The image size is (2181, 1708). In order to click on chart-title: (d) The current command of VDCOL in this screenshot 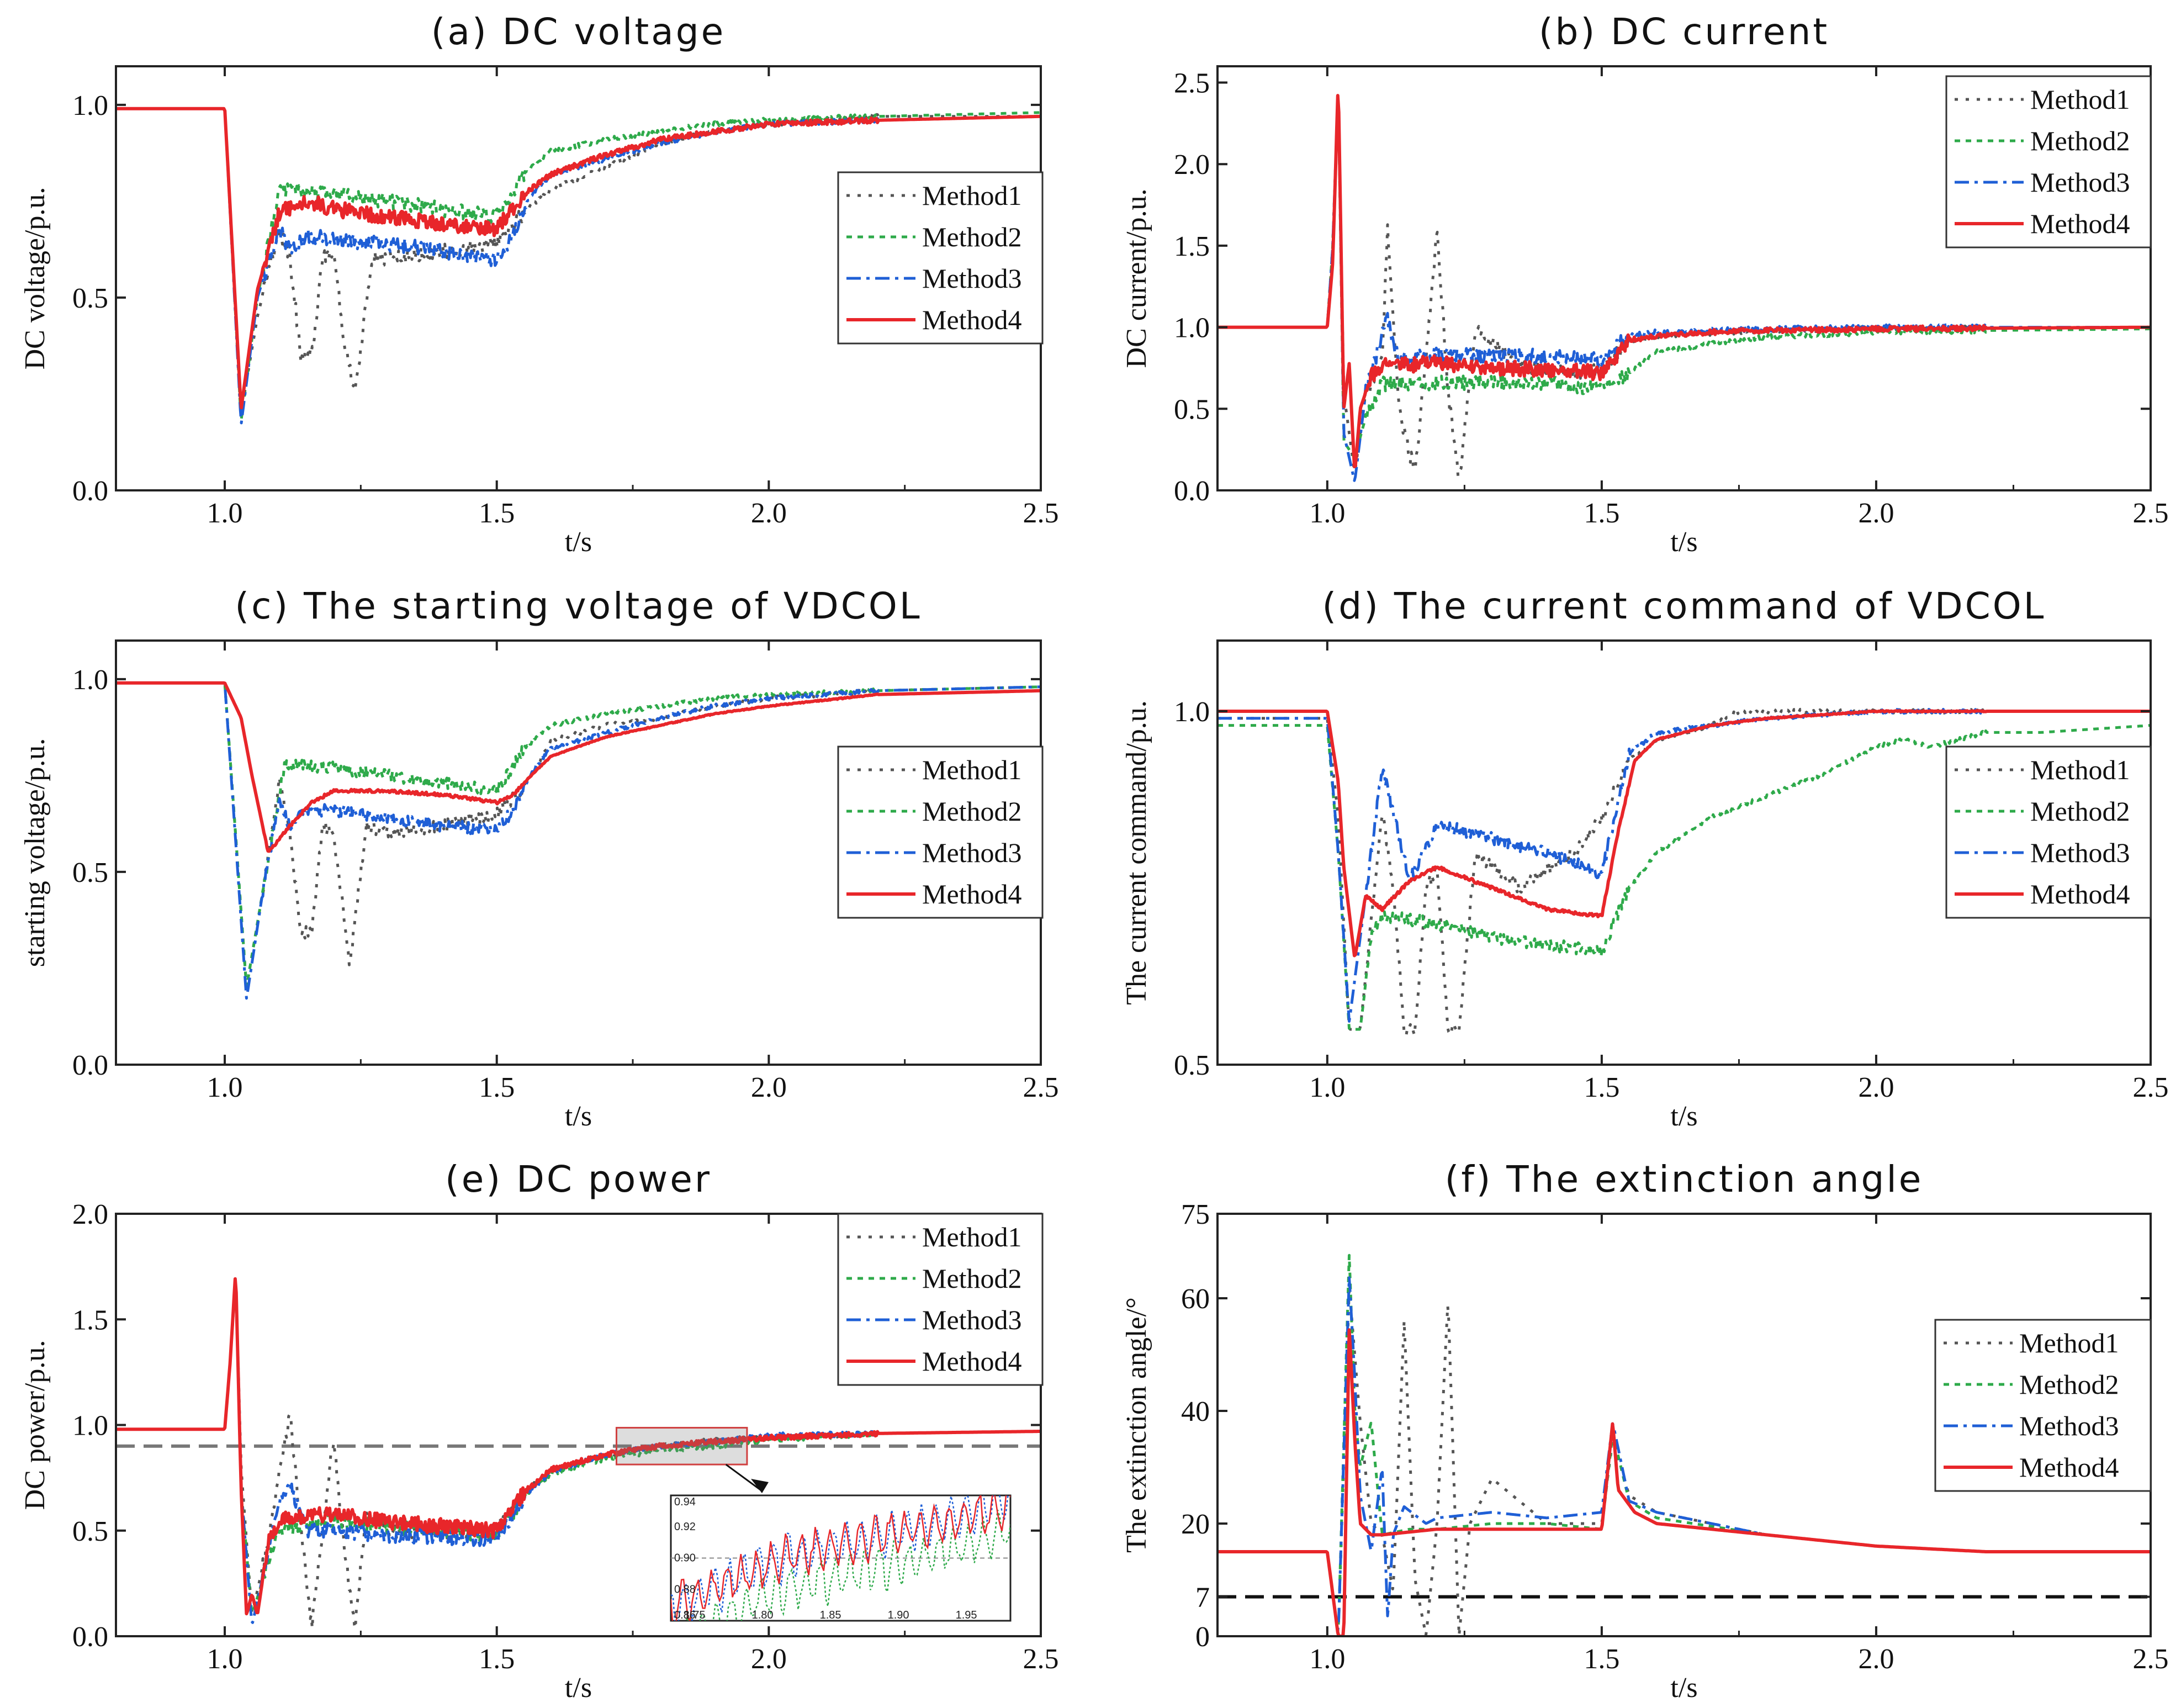, I will do `click(1684, 606)`.